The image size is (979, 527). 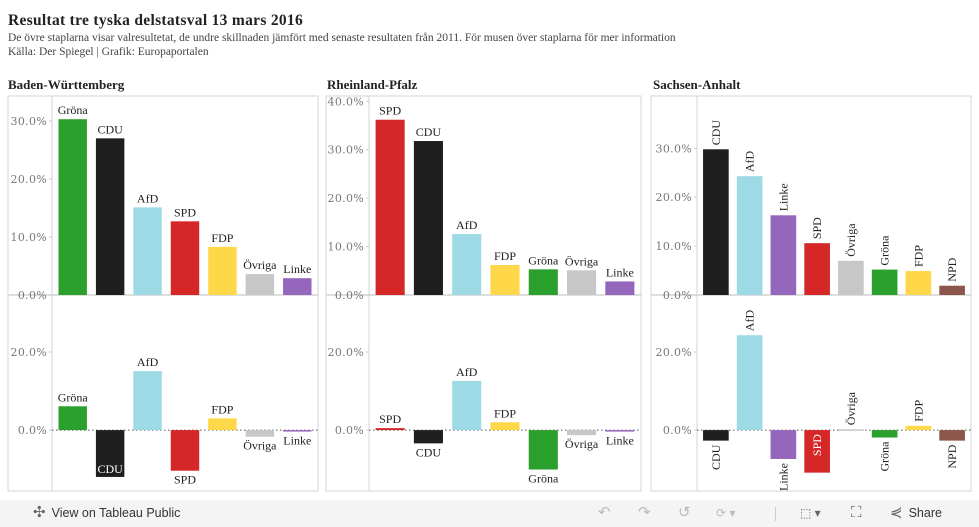 What do you see at coordinates (810, 513) in the screenshot?
I see `download-icon: ⬚ ▾` at bounding box center [810, 513].